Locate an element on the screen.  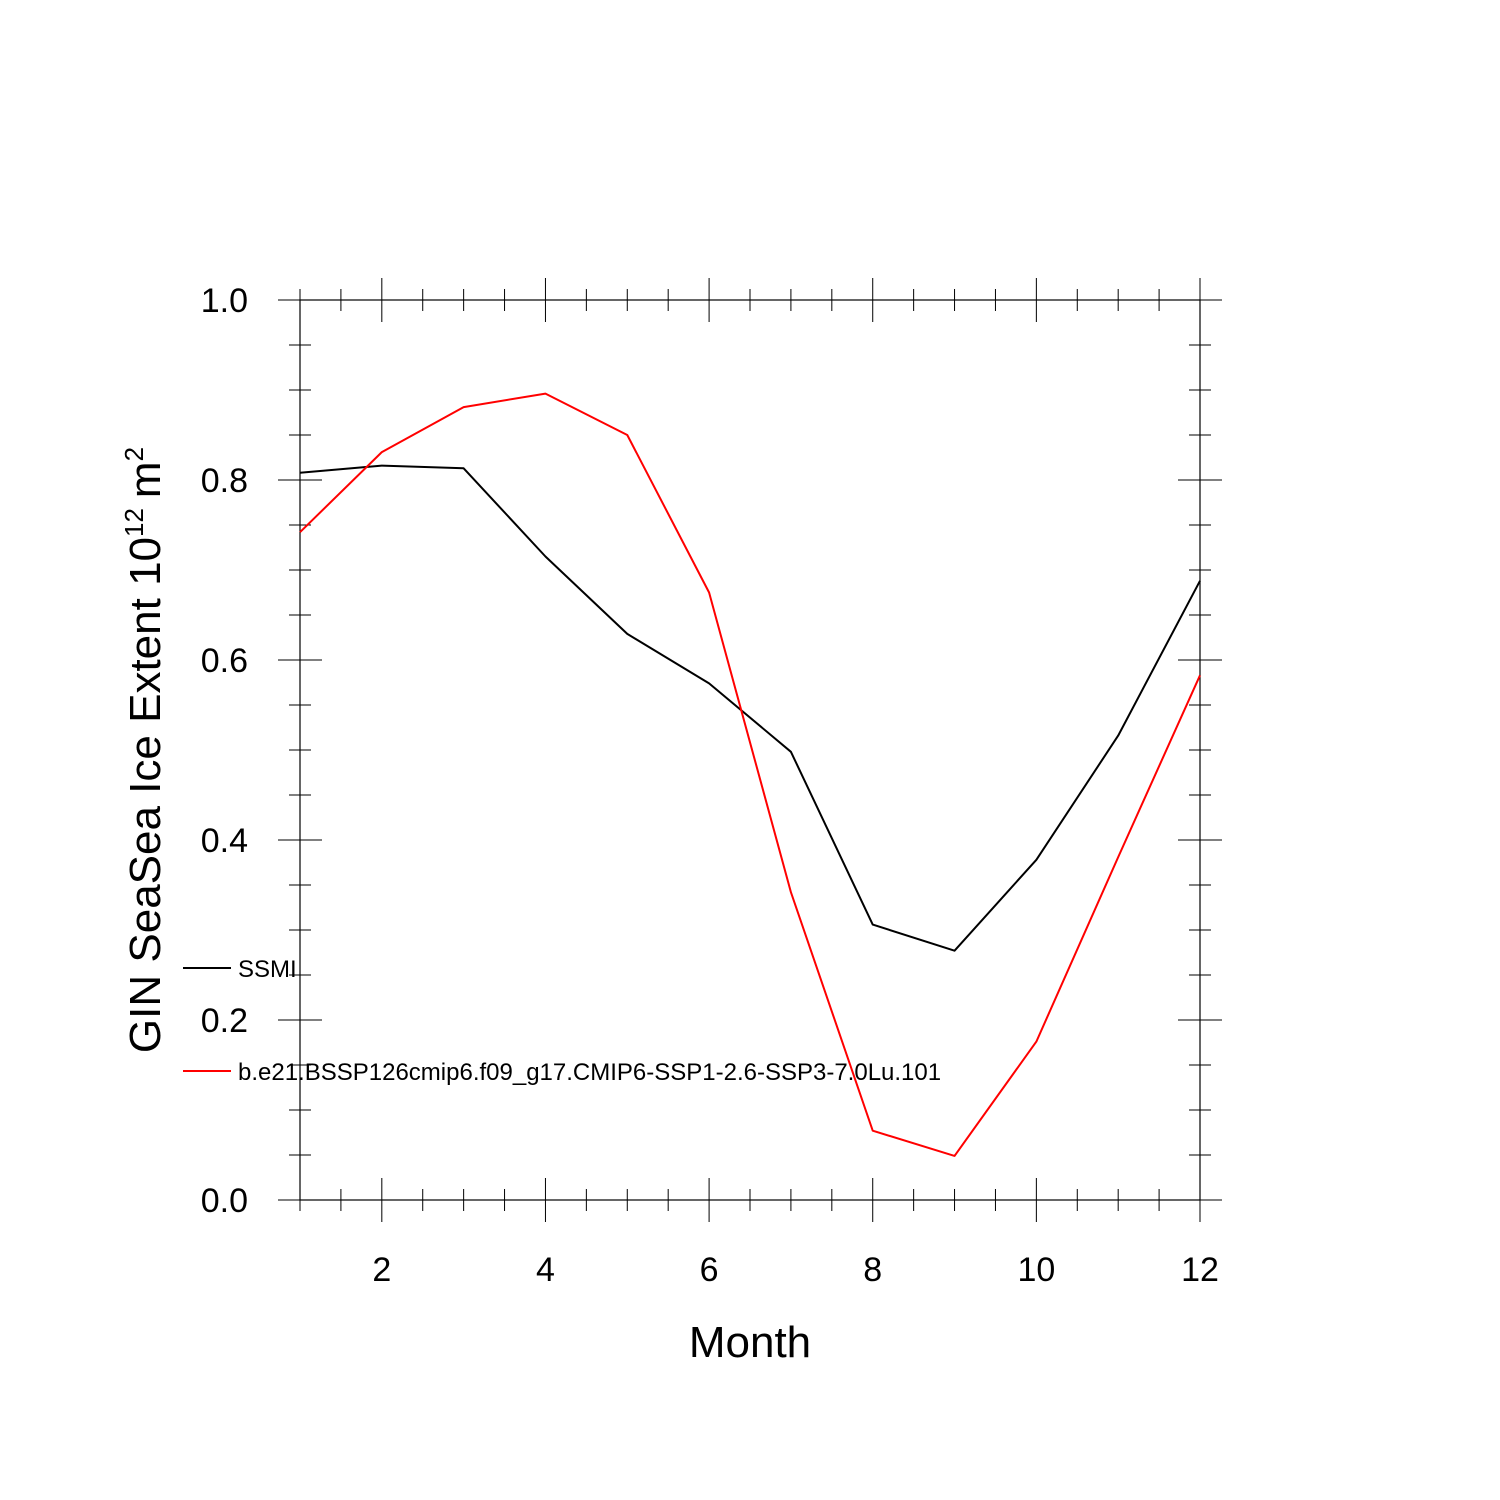
y-axis-title-sup2: 2 is located at coordinates (134, 454).